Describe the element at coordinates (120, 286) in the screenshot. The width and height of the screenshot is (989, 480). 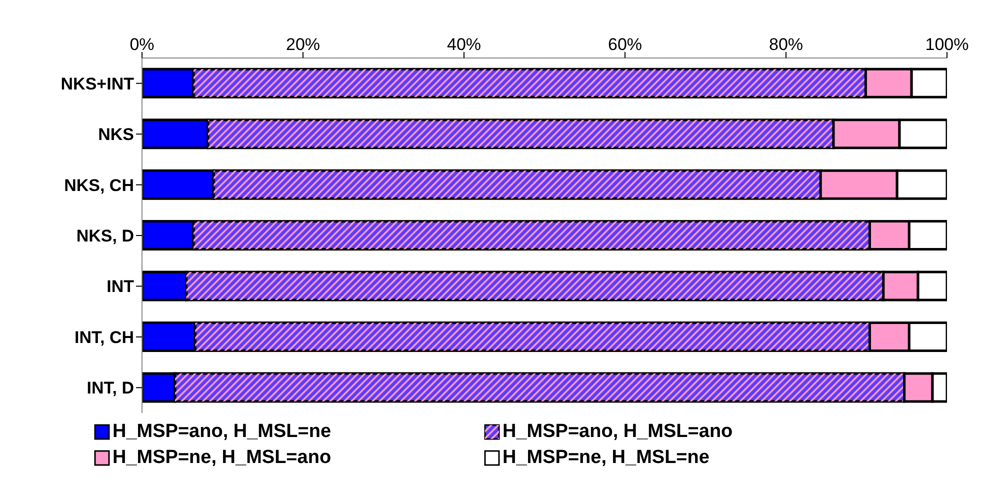
I see `y-tick-label: INT` at that location.